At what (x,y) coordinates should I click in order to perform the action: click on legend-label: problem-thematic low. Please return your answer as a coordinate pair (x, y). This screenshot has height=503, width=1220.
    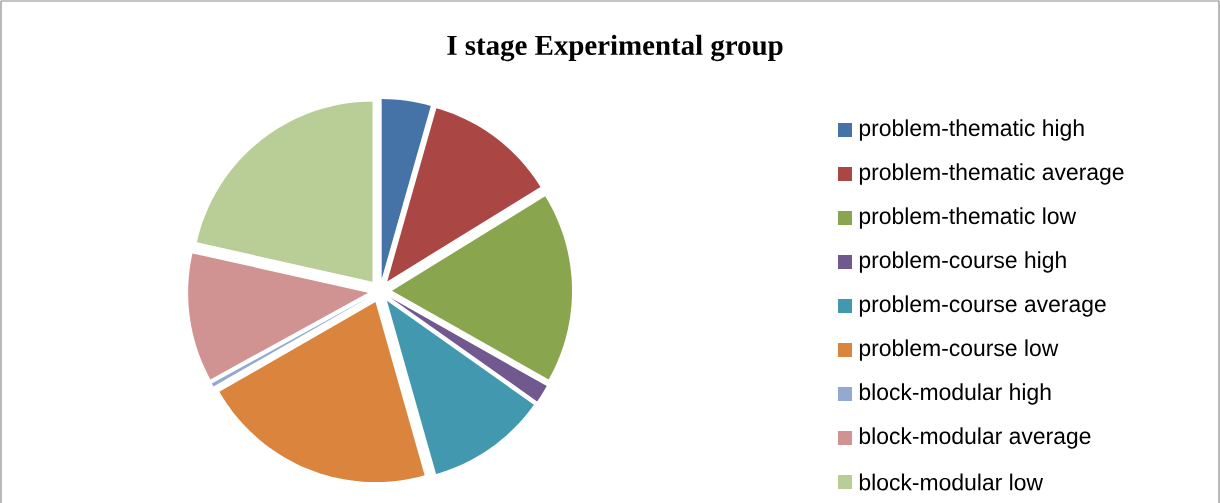
    Looking at the image, I should click on (968, 218).